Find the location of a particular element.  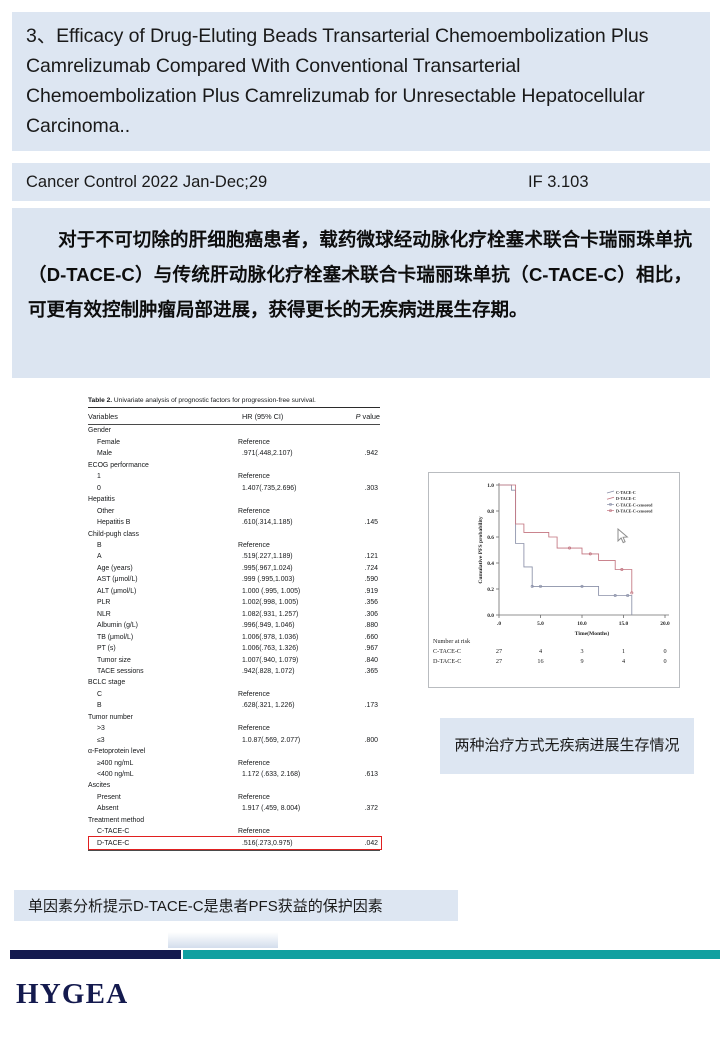

journal-citation: Cancer Control 2022 Jan-Dec;29 is located at coordinates (147, 181).